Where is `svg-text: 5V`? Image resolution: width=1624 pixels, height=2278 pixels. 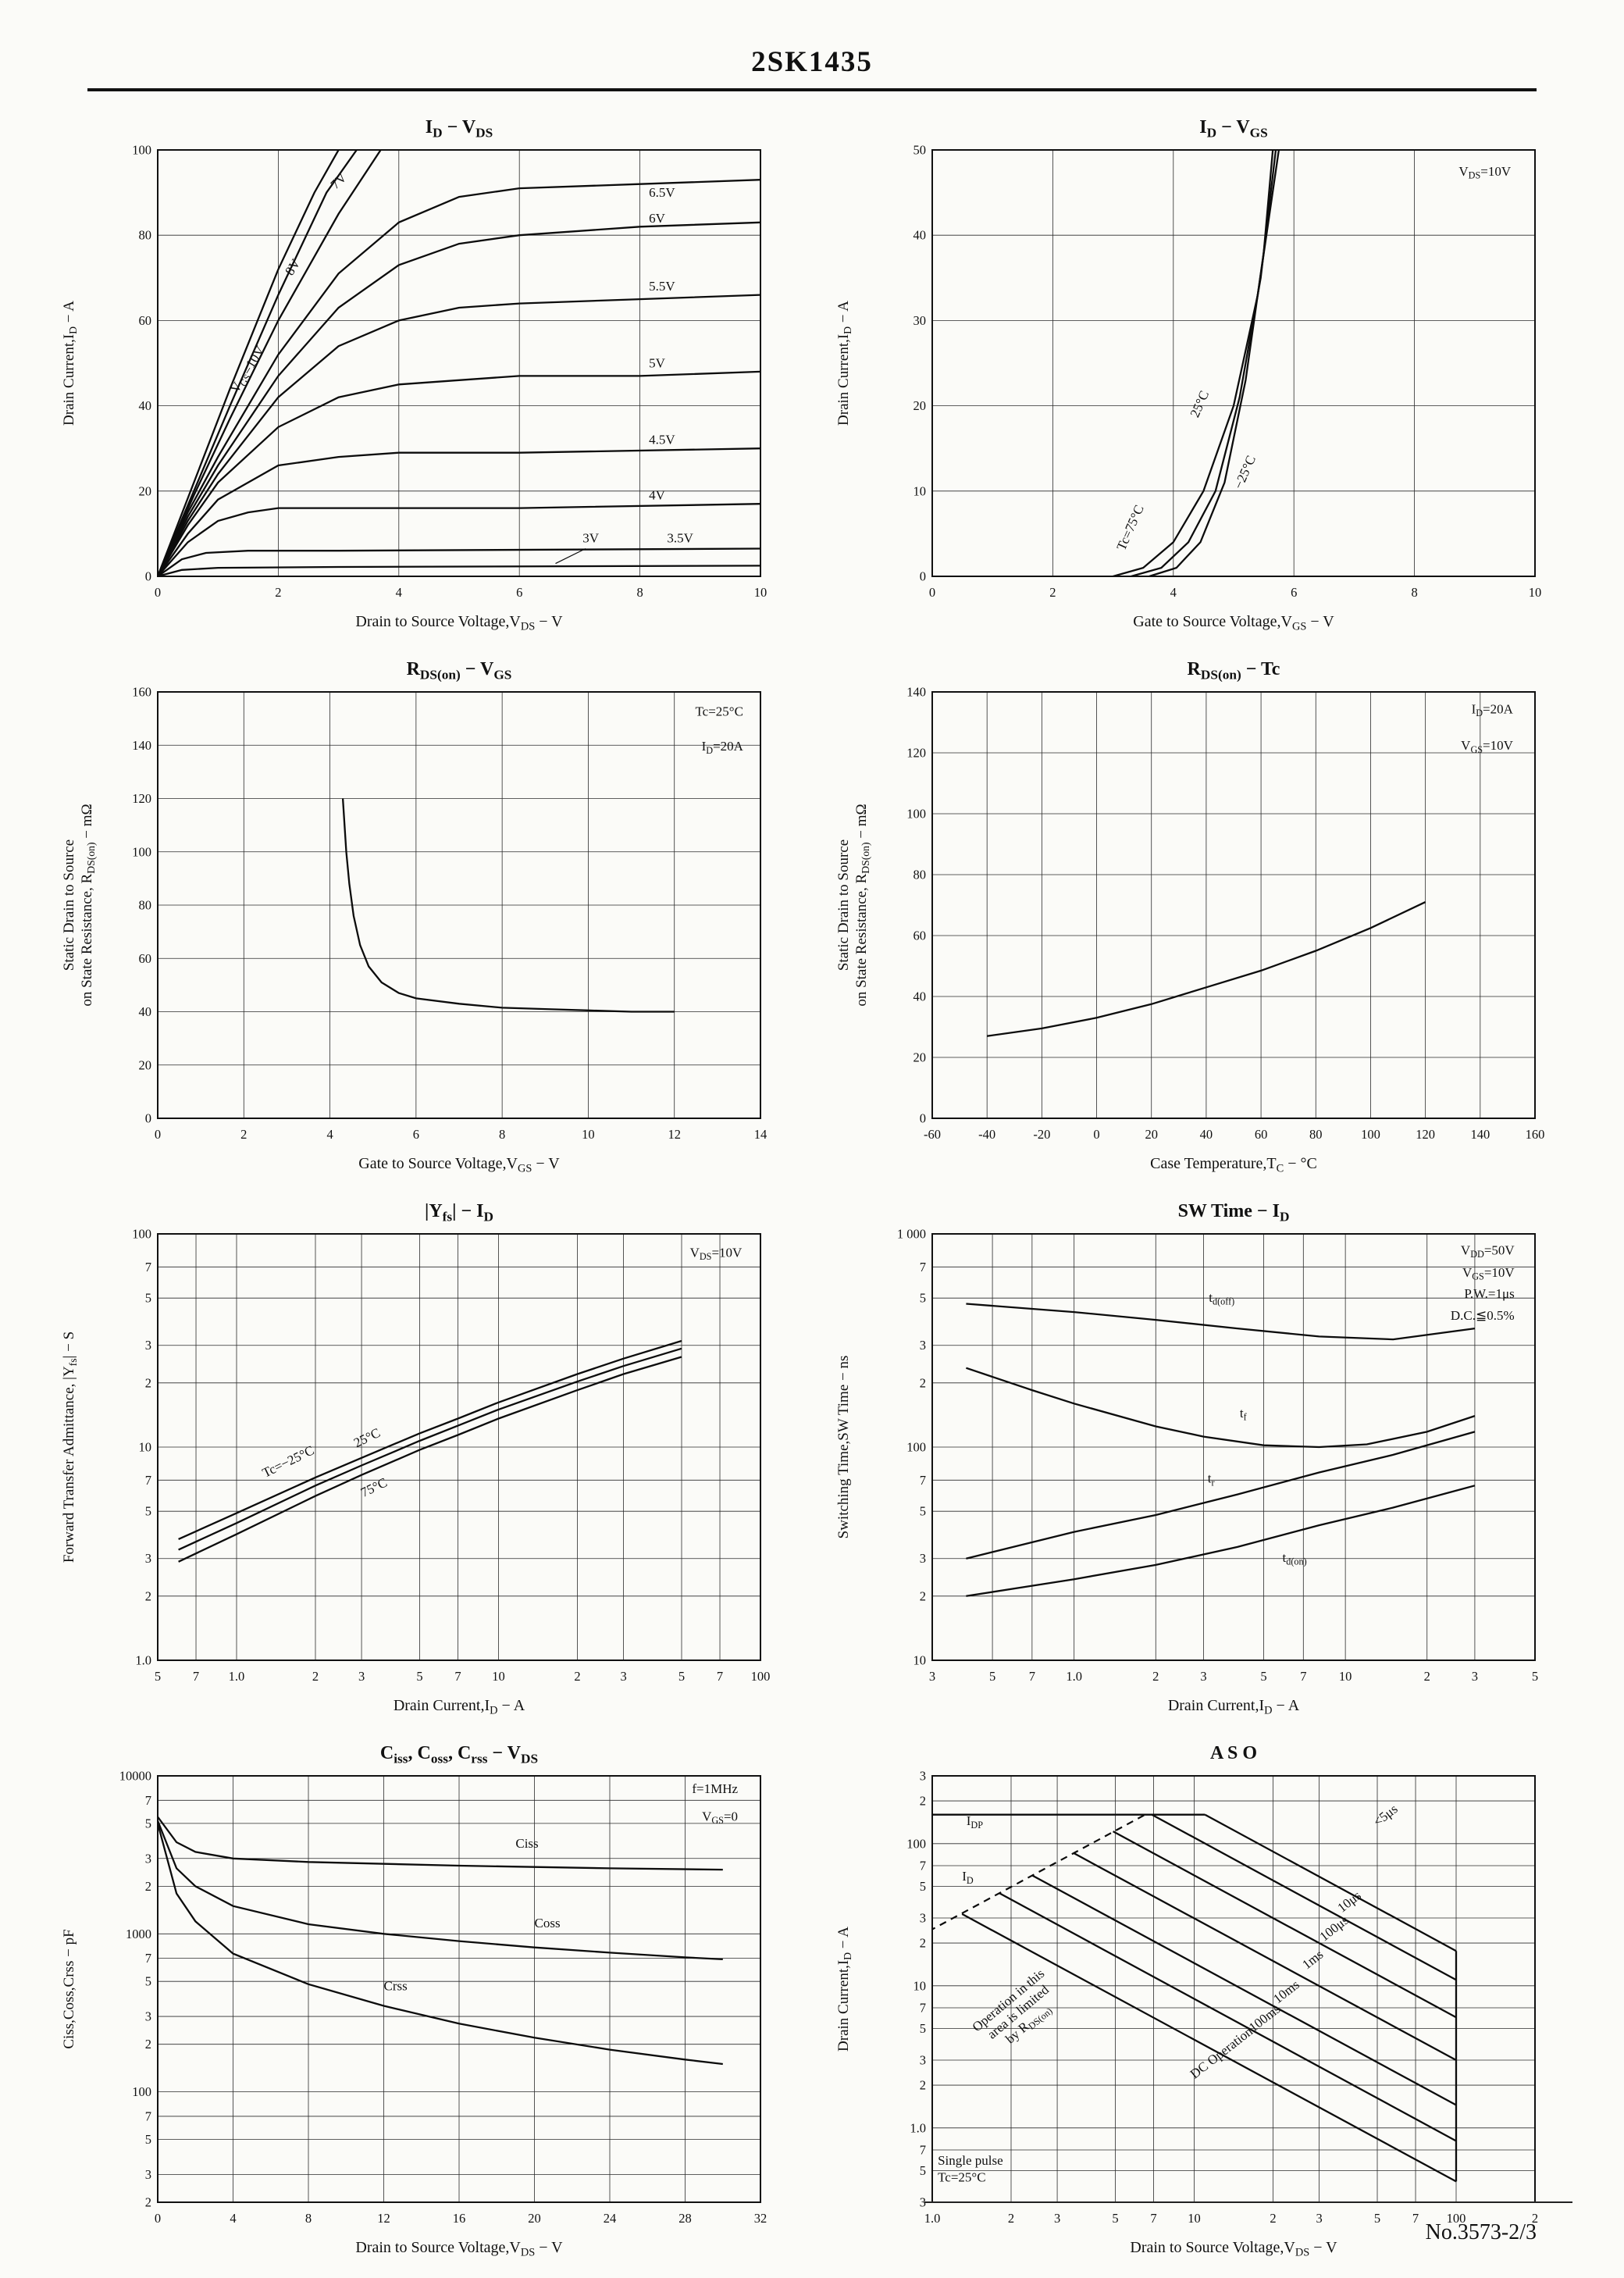
svg-text: 5V is located at coordinates (657, 362).